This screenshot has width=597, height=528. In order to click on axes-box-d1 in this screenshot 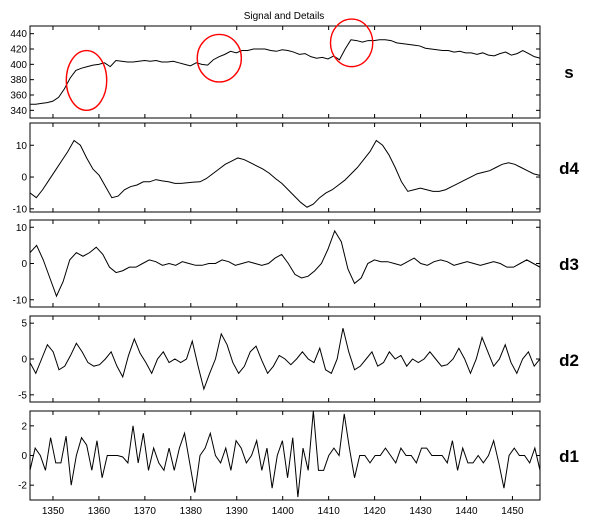, I will do `click(285, 455)`.